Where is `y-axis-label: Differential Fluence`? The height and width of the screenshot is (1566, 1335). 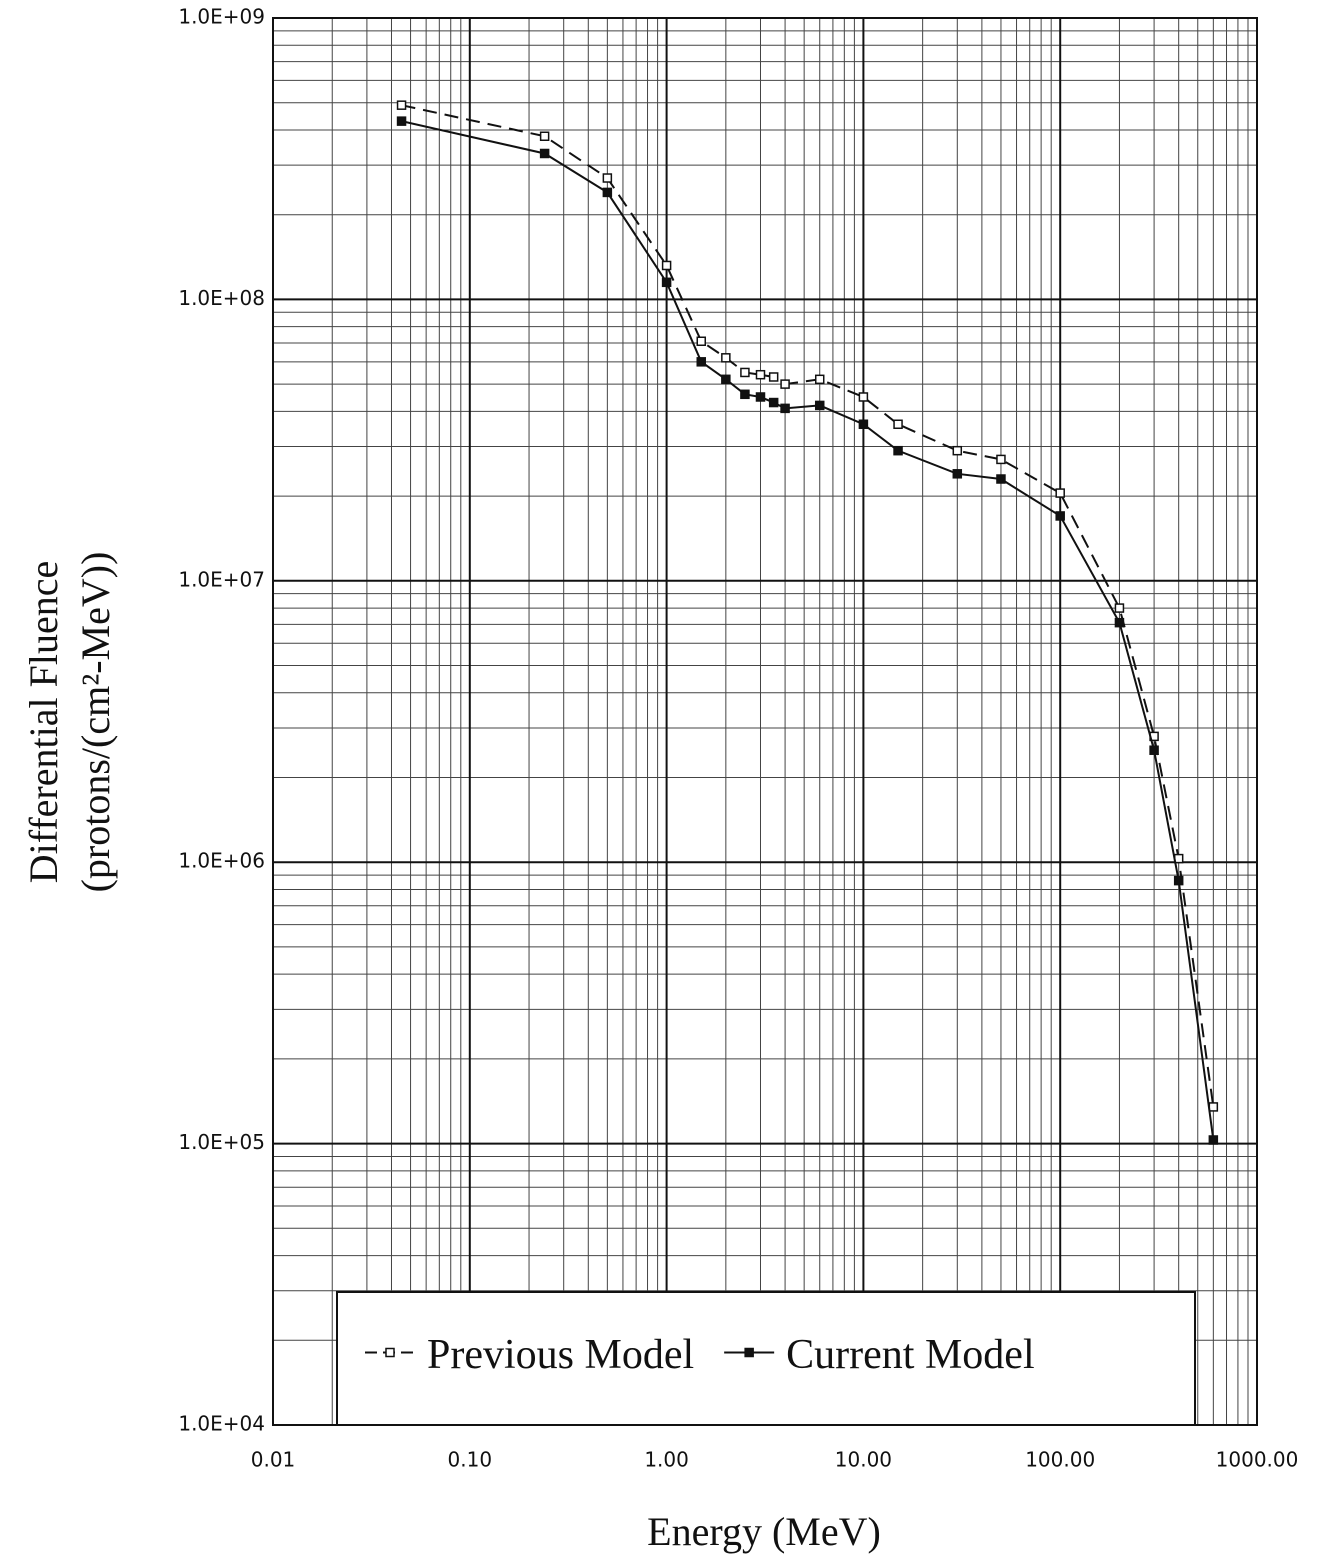 y-axis-label: Differential Fluence is located at coordinates (43, 722).